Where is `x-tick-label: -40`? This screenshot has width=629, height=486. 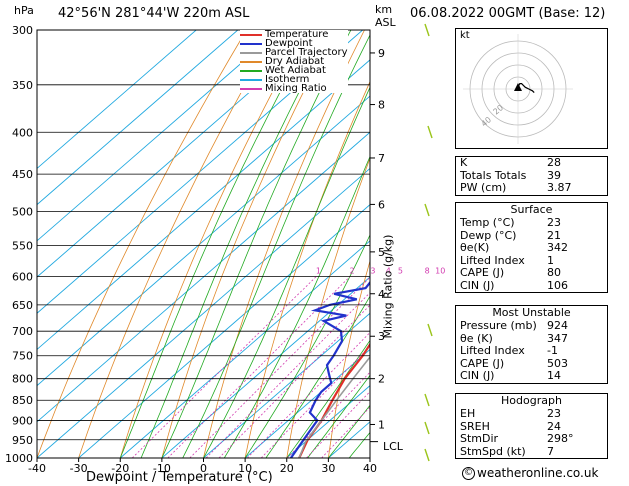
x-tick-label: -40 is located at coordinates (37, 468).